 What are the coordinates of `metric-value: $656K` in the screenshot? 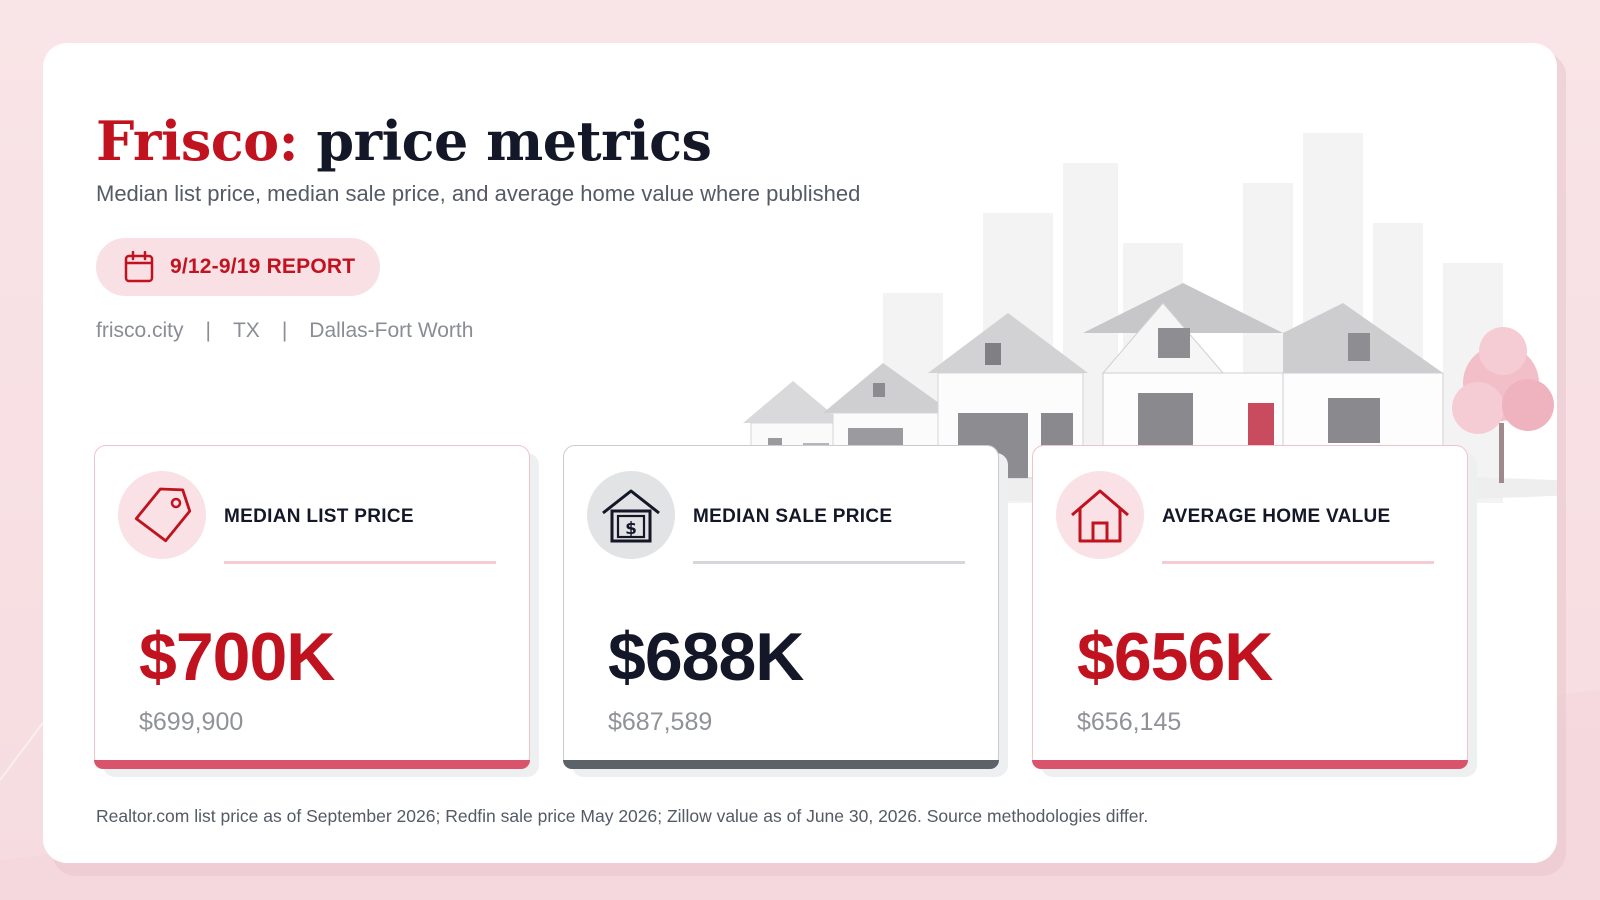 It's located at (1175, 657).